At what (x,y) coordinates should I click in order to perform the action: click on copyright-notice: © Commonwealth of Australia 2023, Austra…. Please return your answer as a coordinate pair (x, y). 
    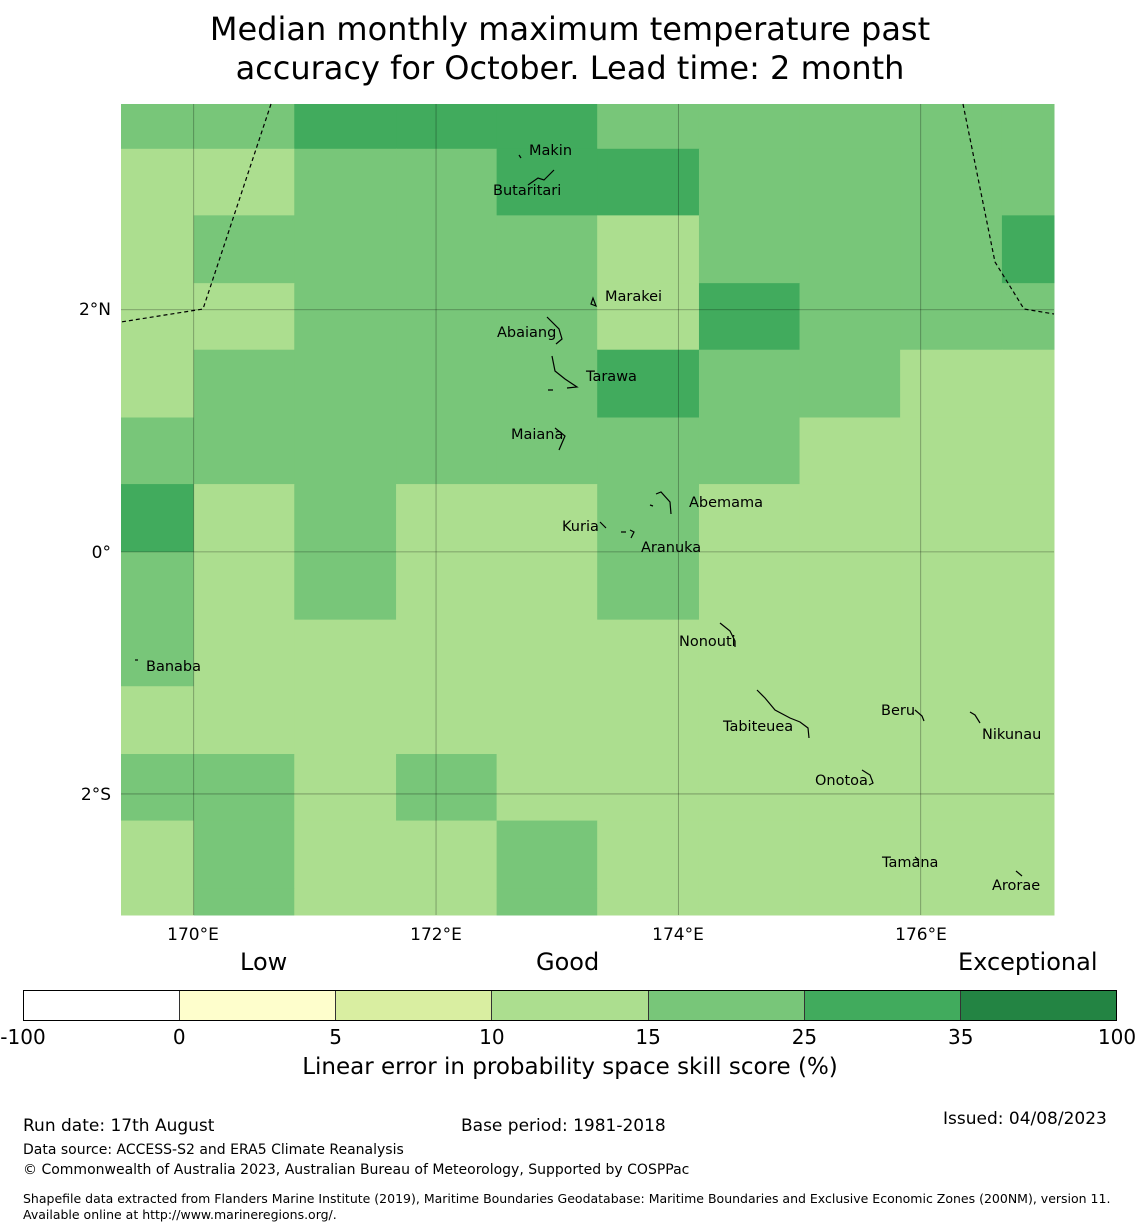
    Looking at the image, I should click on (356, 1170).